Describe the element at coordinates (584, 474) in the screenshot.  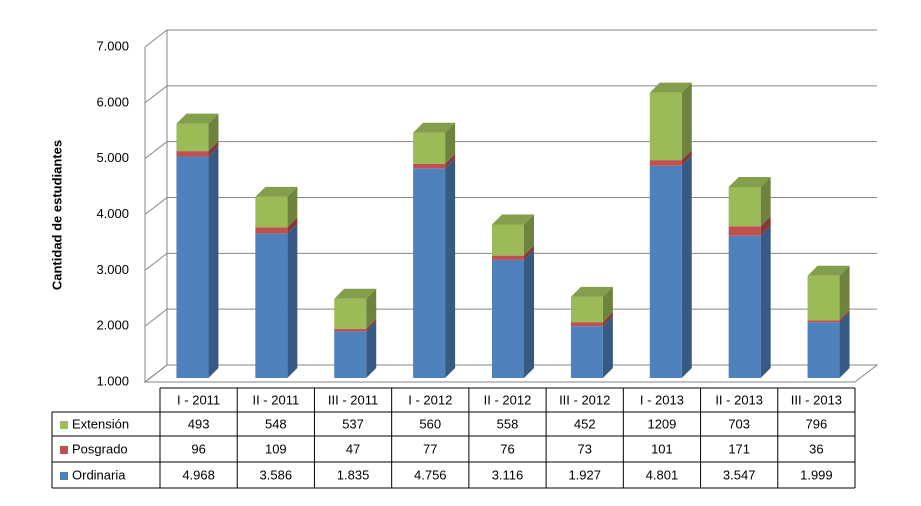
I see `table-cell: 1.927` at that location.